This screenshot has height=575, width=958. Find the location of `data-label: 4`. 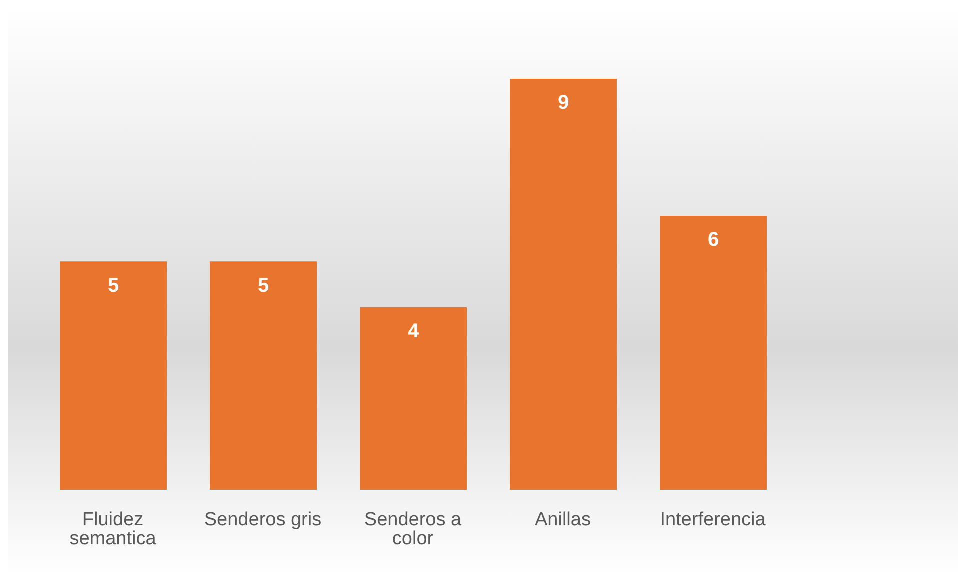

data-label: 4 is located at coordinates (414, 331).